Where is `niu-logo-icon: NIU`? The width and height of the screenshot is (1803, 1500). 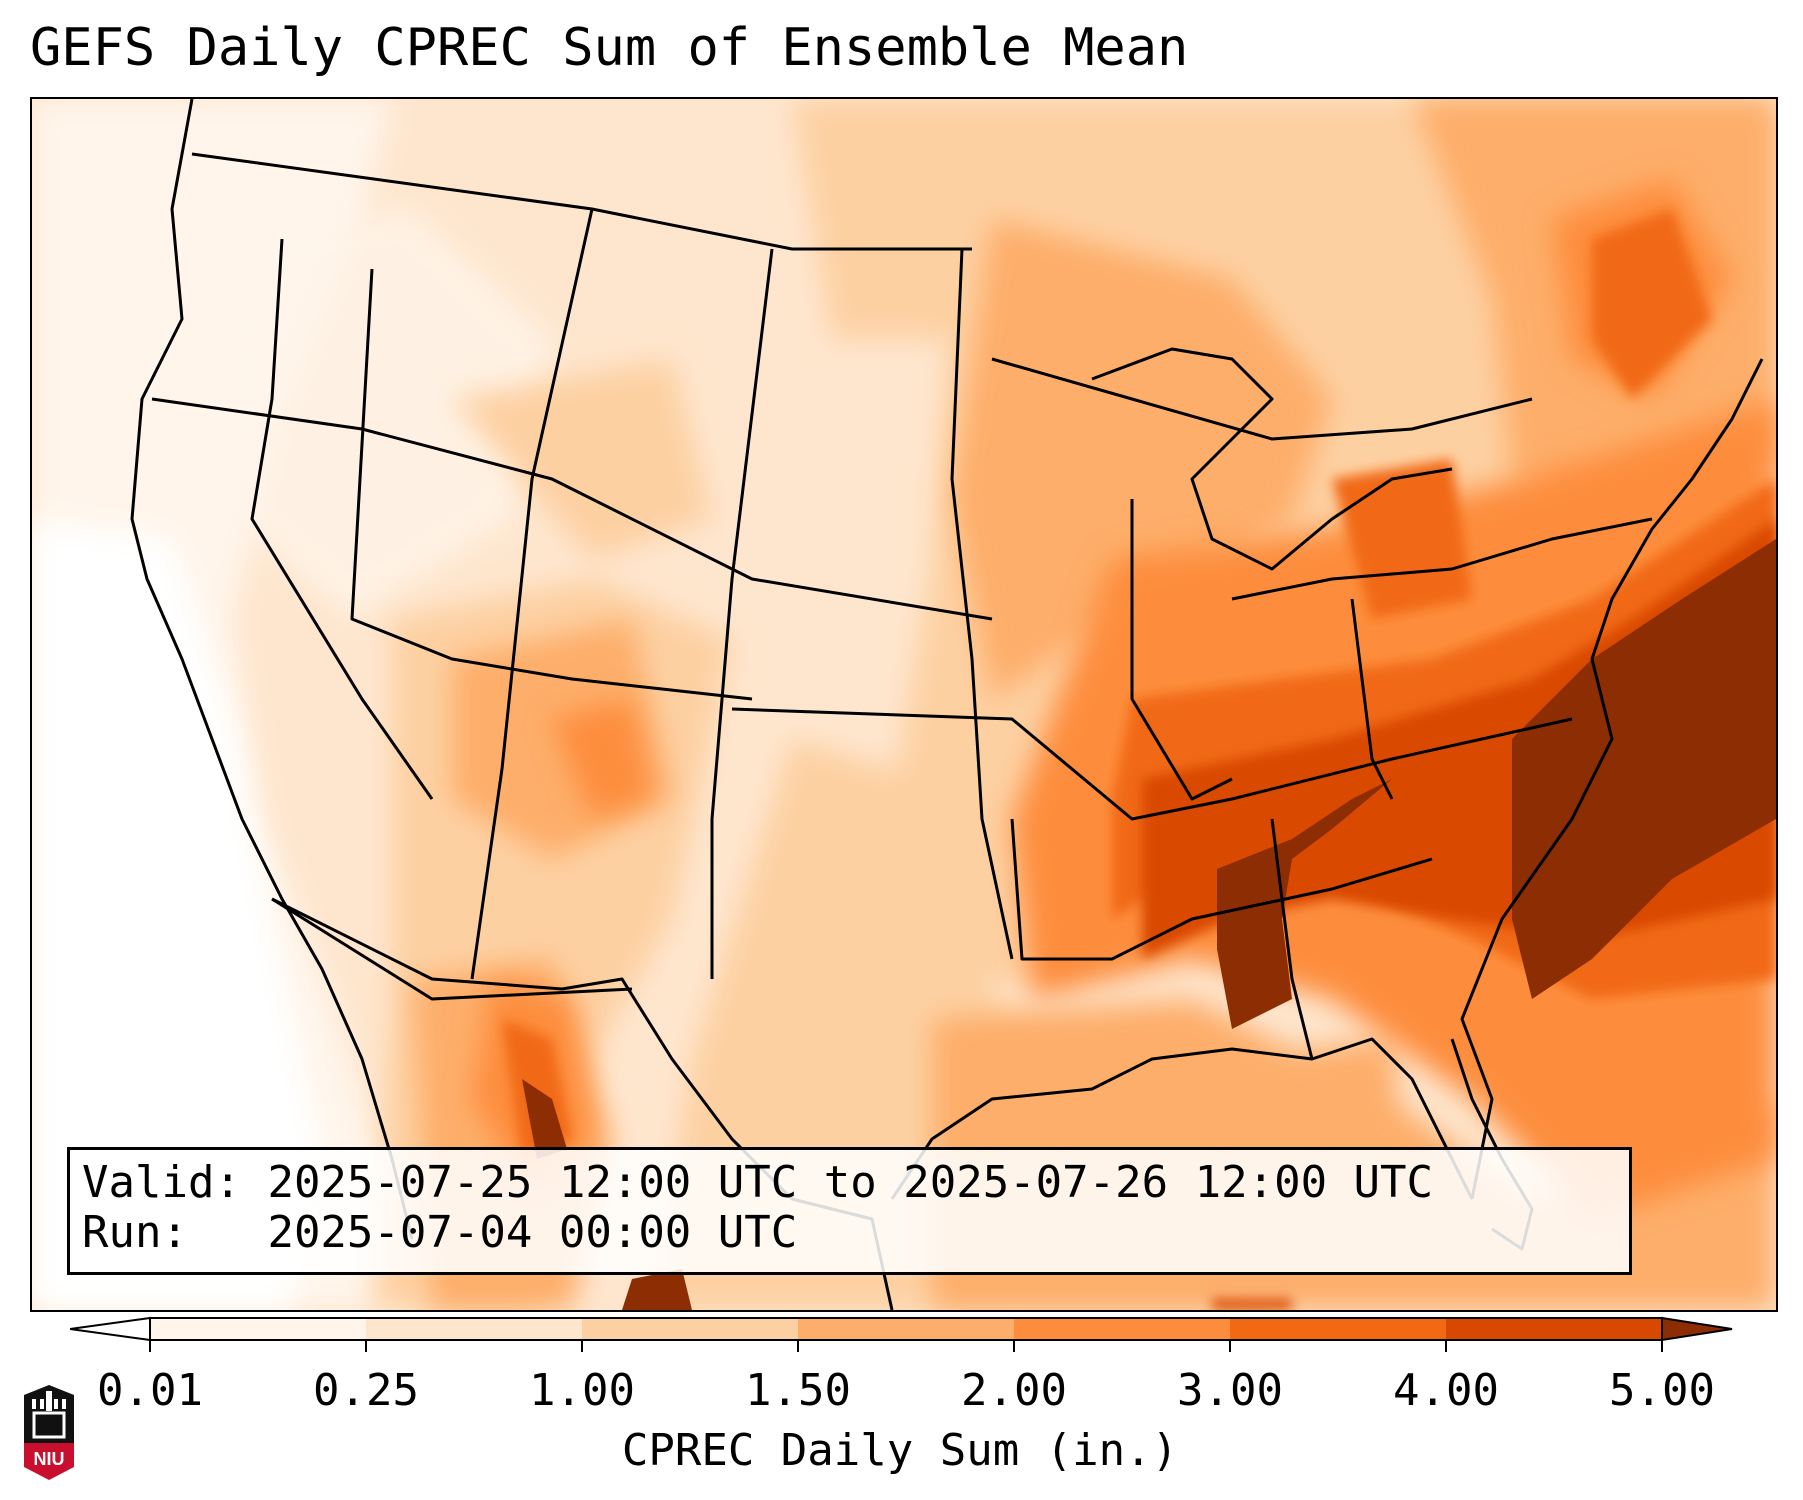 niu-logo-icon: NIU is located at coordinates (49, 1432).